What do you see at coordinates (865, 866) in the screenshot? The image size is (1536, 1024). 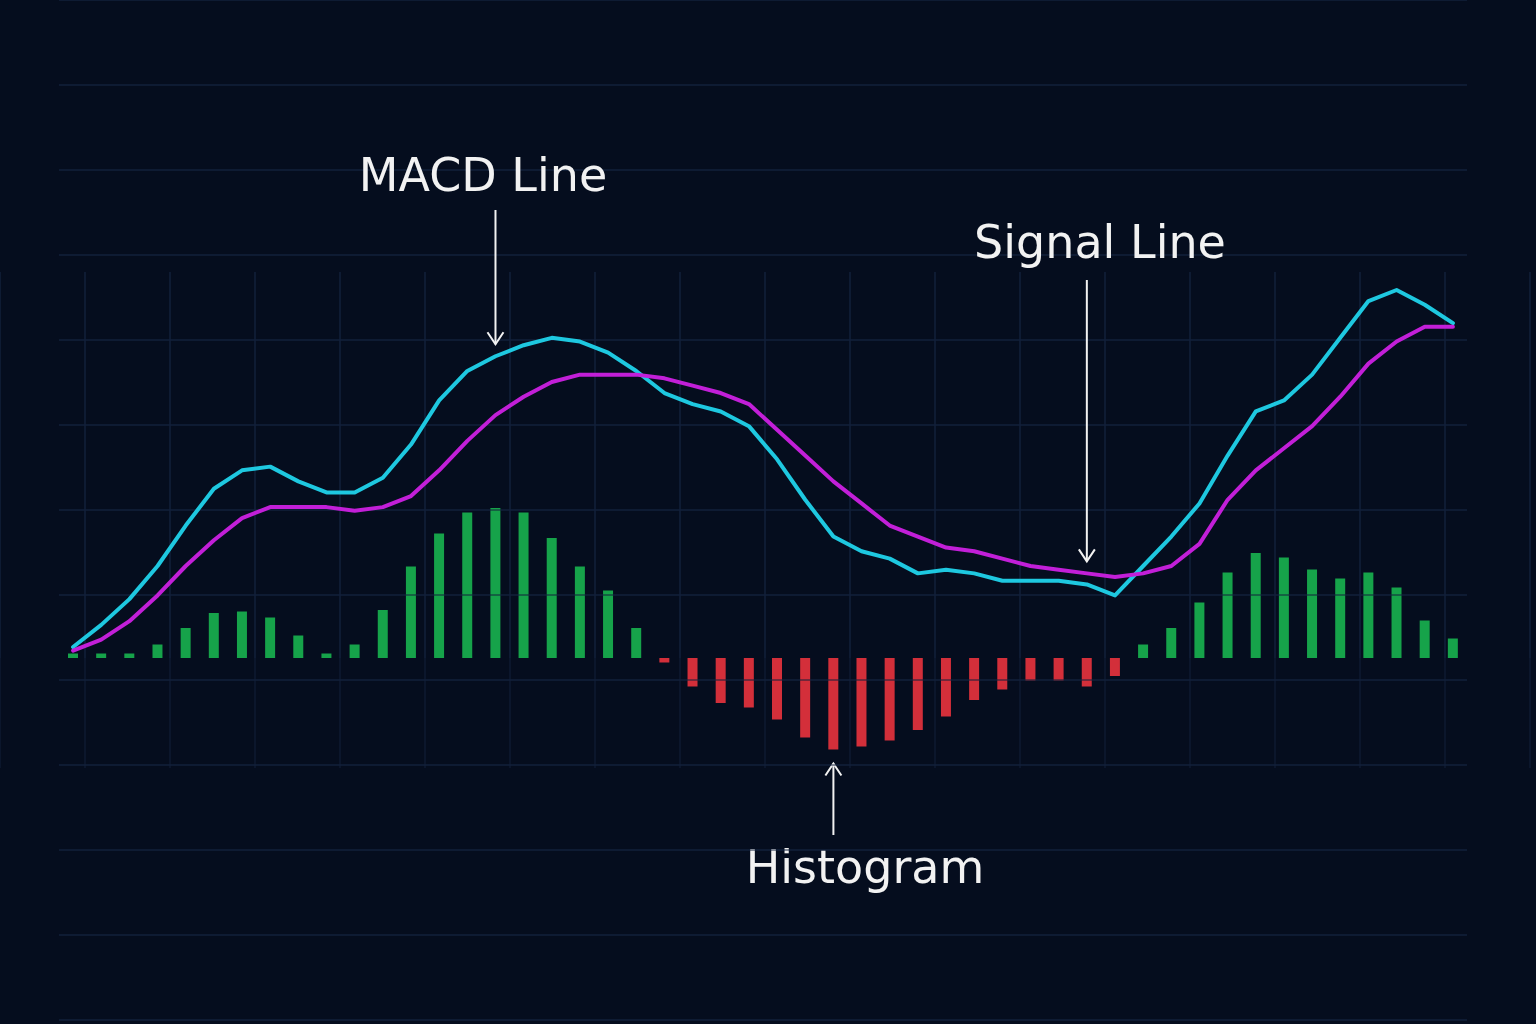 I see `text: Histogram` at bounding box center [865, 866].